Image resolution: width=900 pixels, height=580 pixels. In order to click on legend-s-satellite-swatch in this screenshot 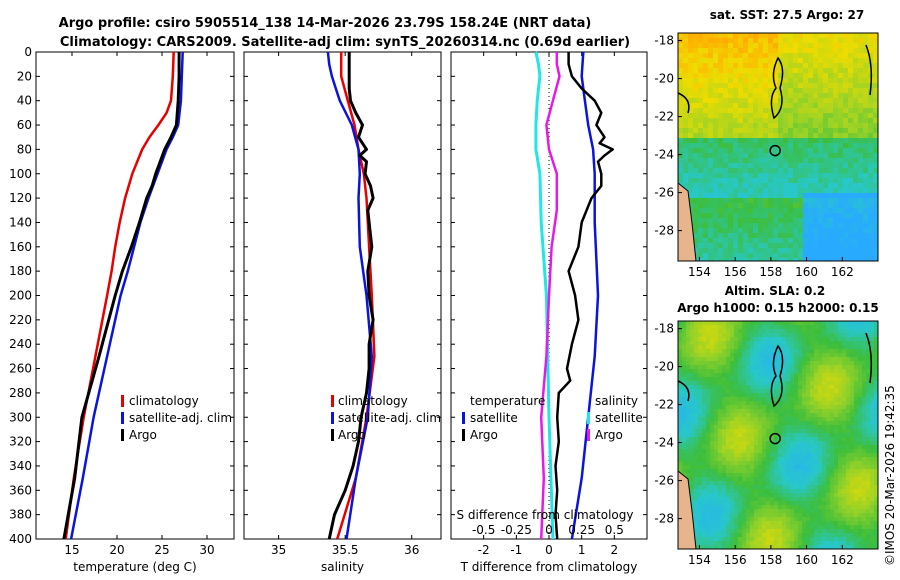, I will do `click(588, 418)`.